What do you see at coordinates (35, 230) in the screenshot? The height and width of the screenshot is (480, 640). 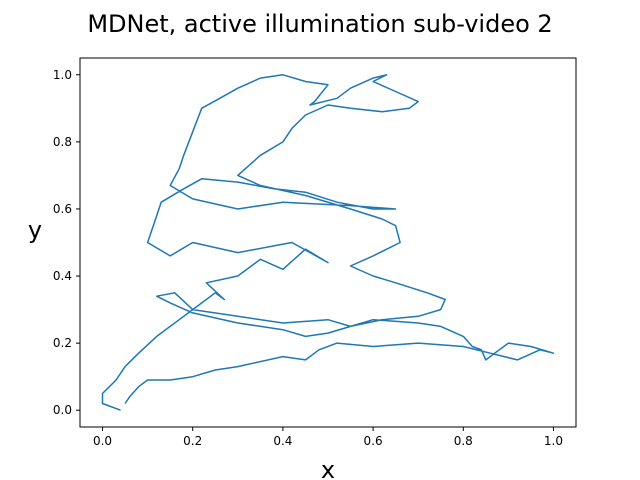 I see `y-axis-label: y` at bounding box center [35, 230].